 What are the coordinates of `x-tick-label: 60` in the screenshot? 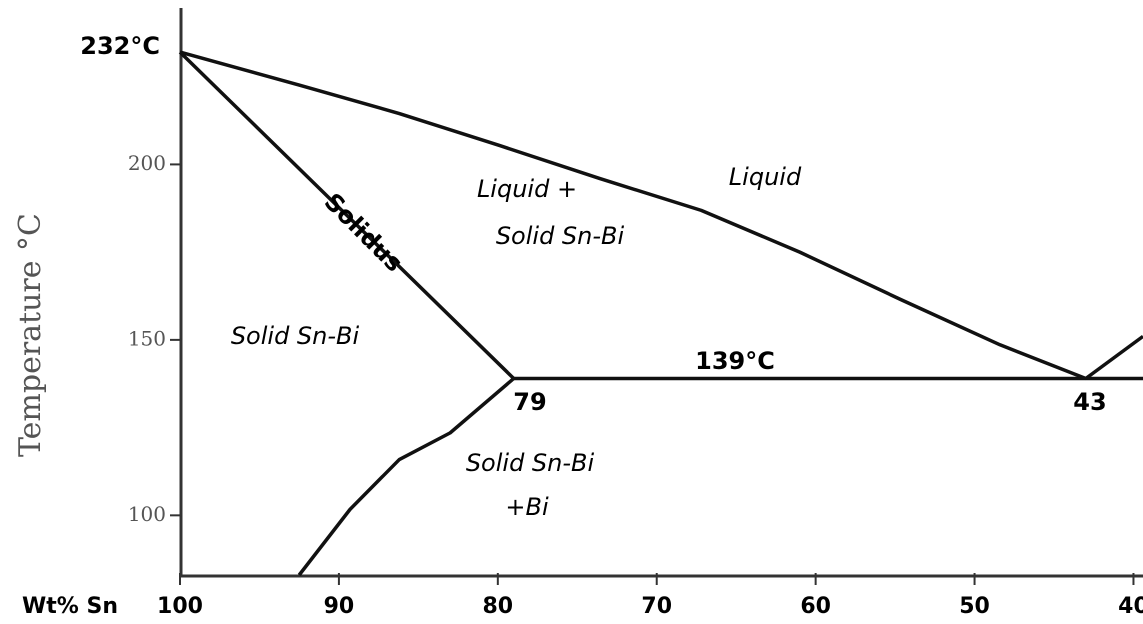 It's located at (815, 606).